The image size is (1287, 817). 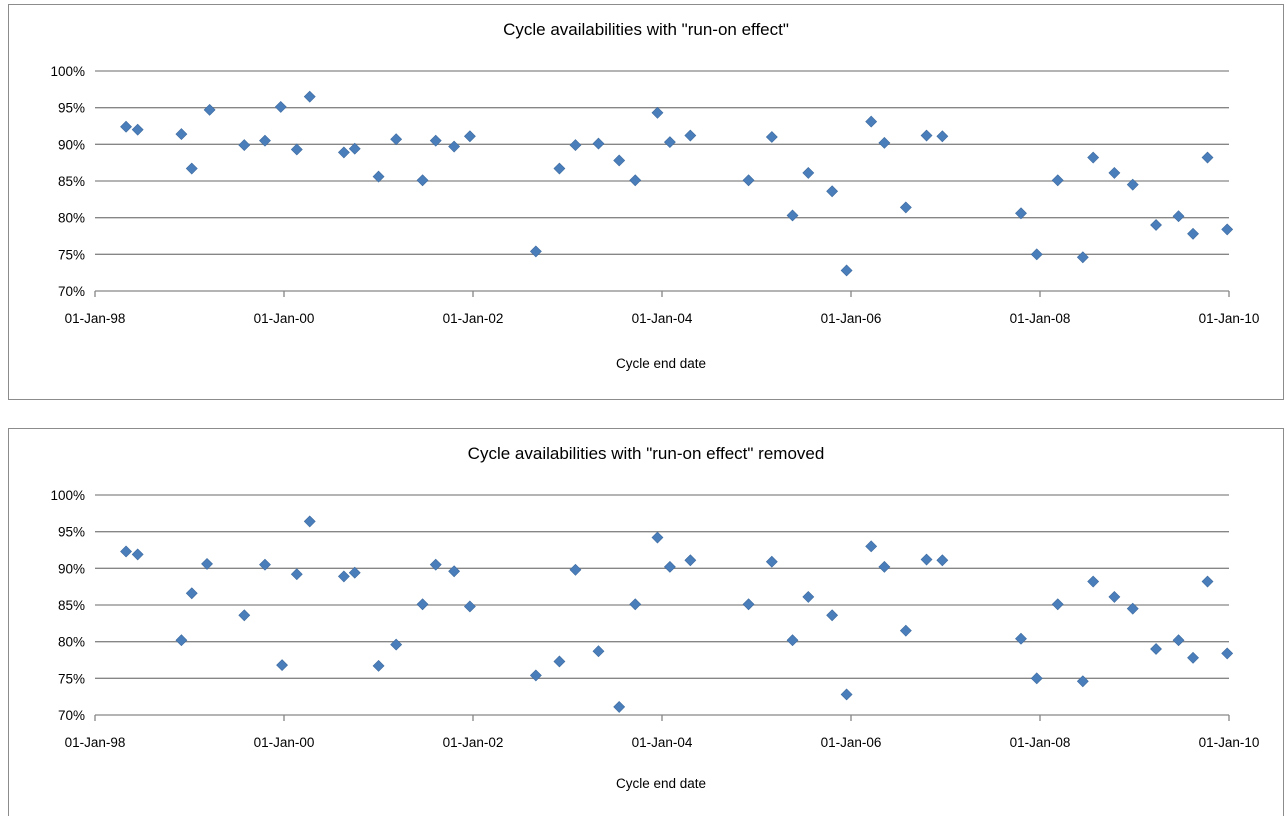 What do you see at coordinates (67, 71) in the screenshot?
I see `y-tick-label: 100%` at bounding box center [67, 71].